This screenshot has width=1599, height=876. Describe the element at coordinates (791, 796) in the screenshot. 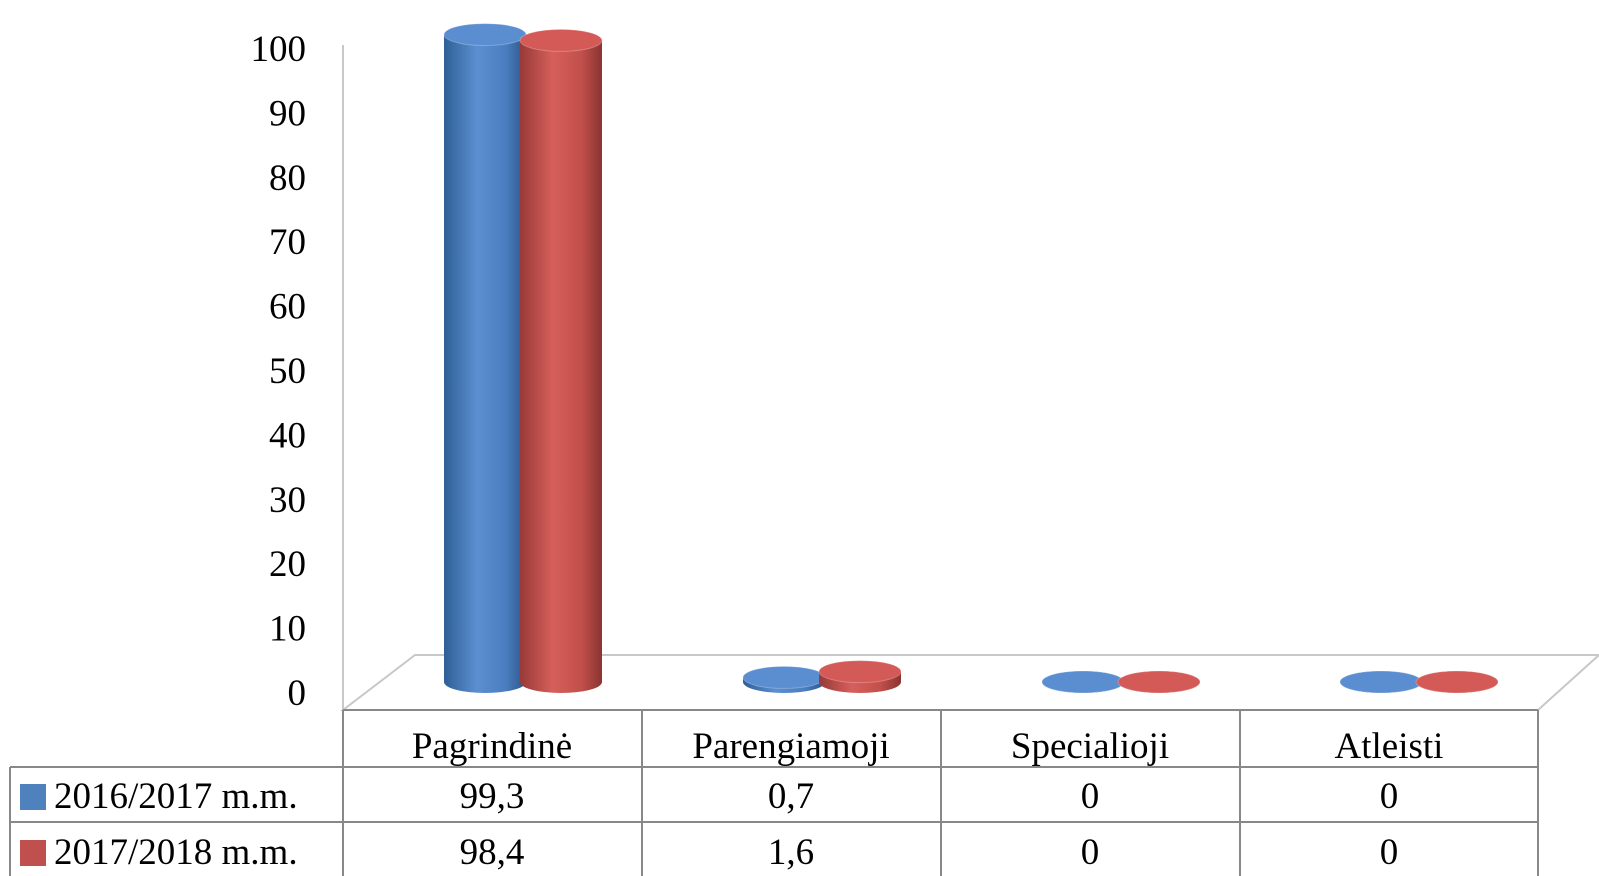

I see `table-cell: 0,7` at that location.